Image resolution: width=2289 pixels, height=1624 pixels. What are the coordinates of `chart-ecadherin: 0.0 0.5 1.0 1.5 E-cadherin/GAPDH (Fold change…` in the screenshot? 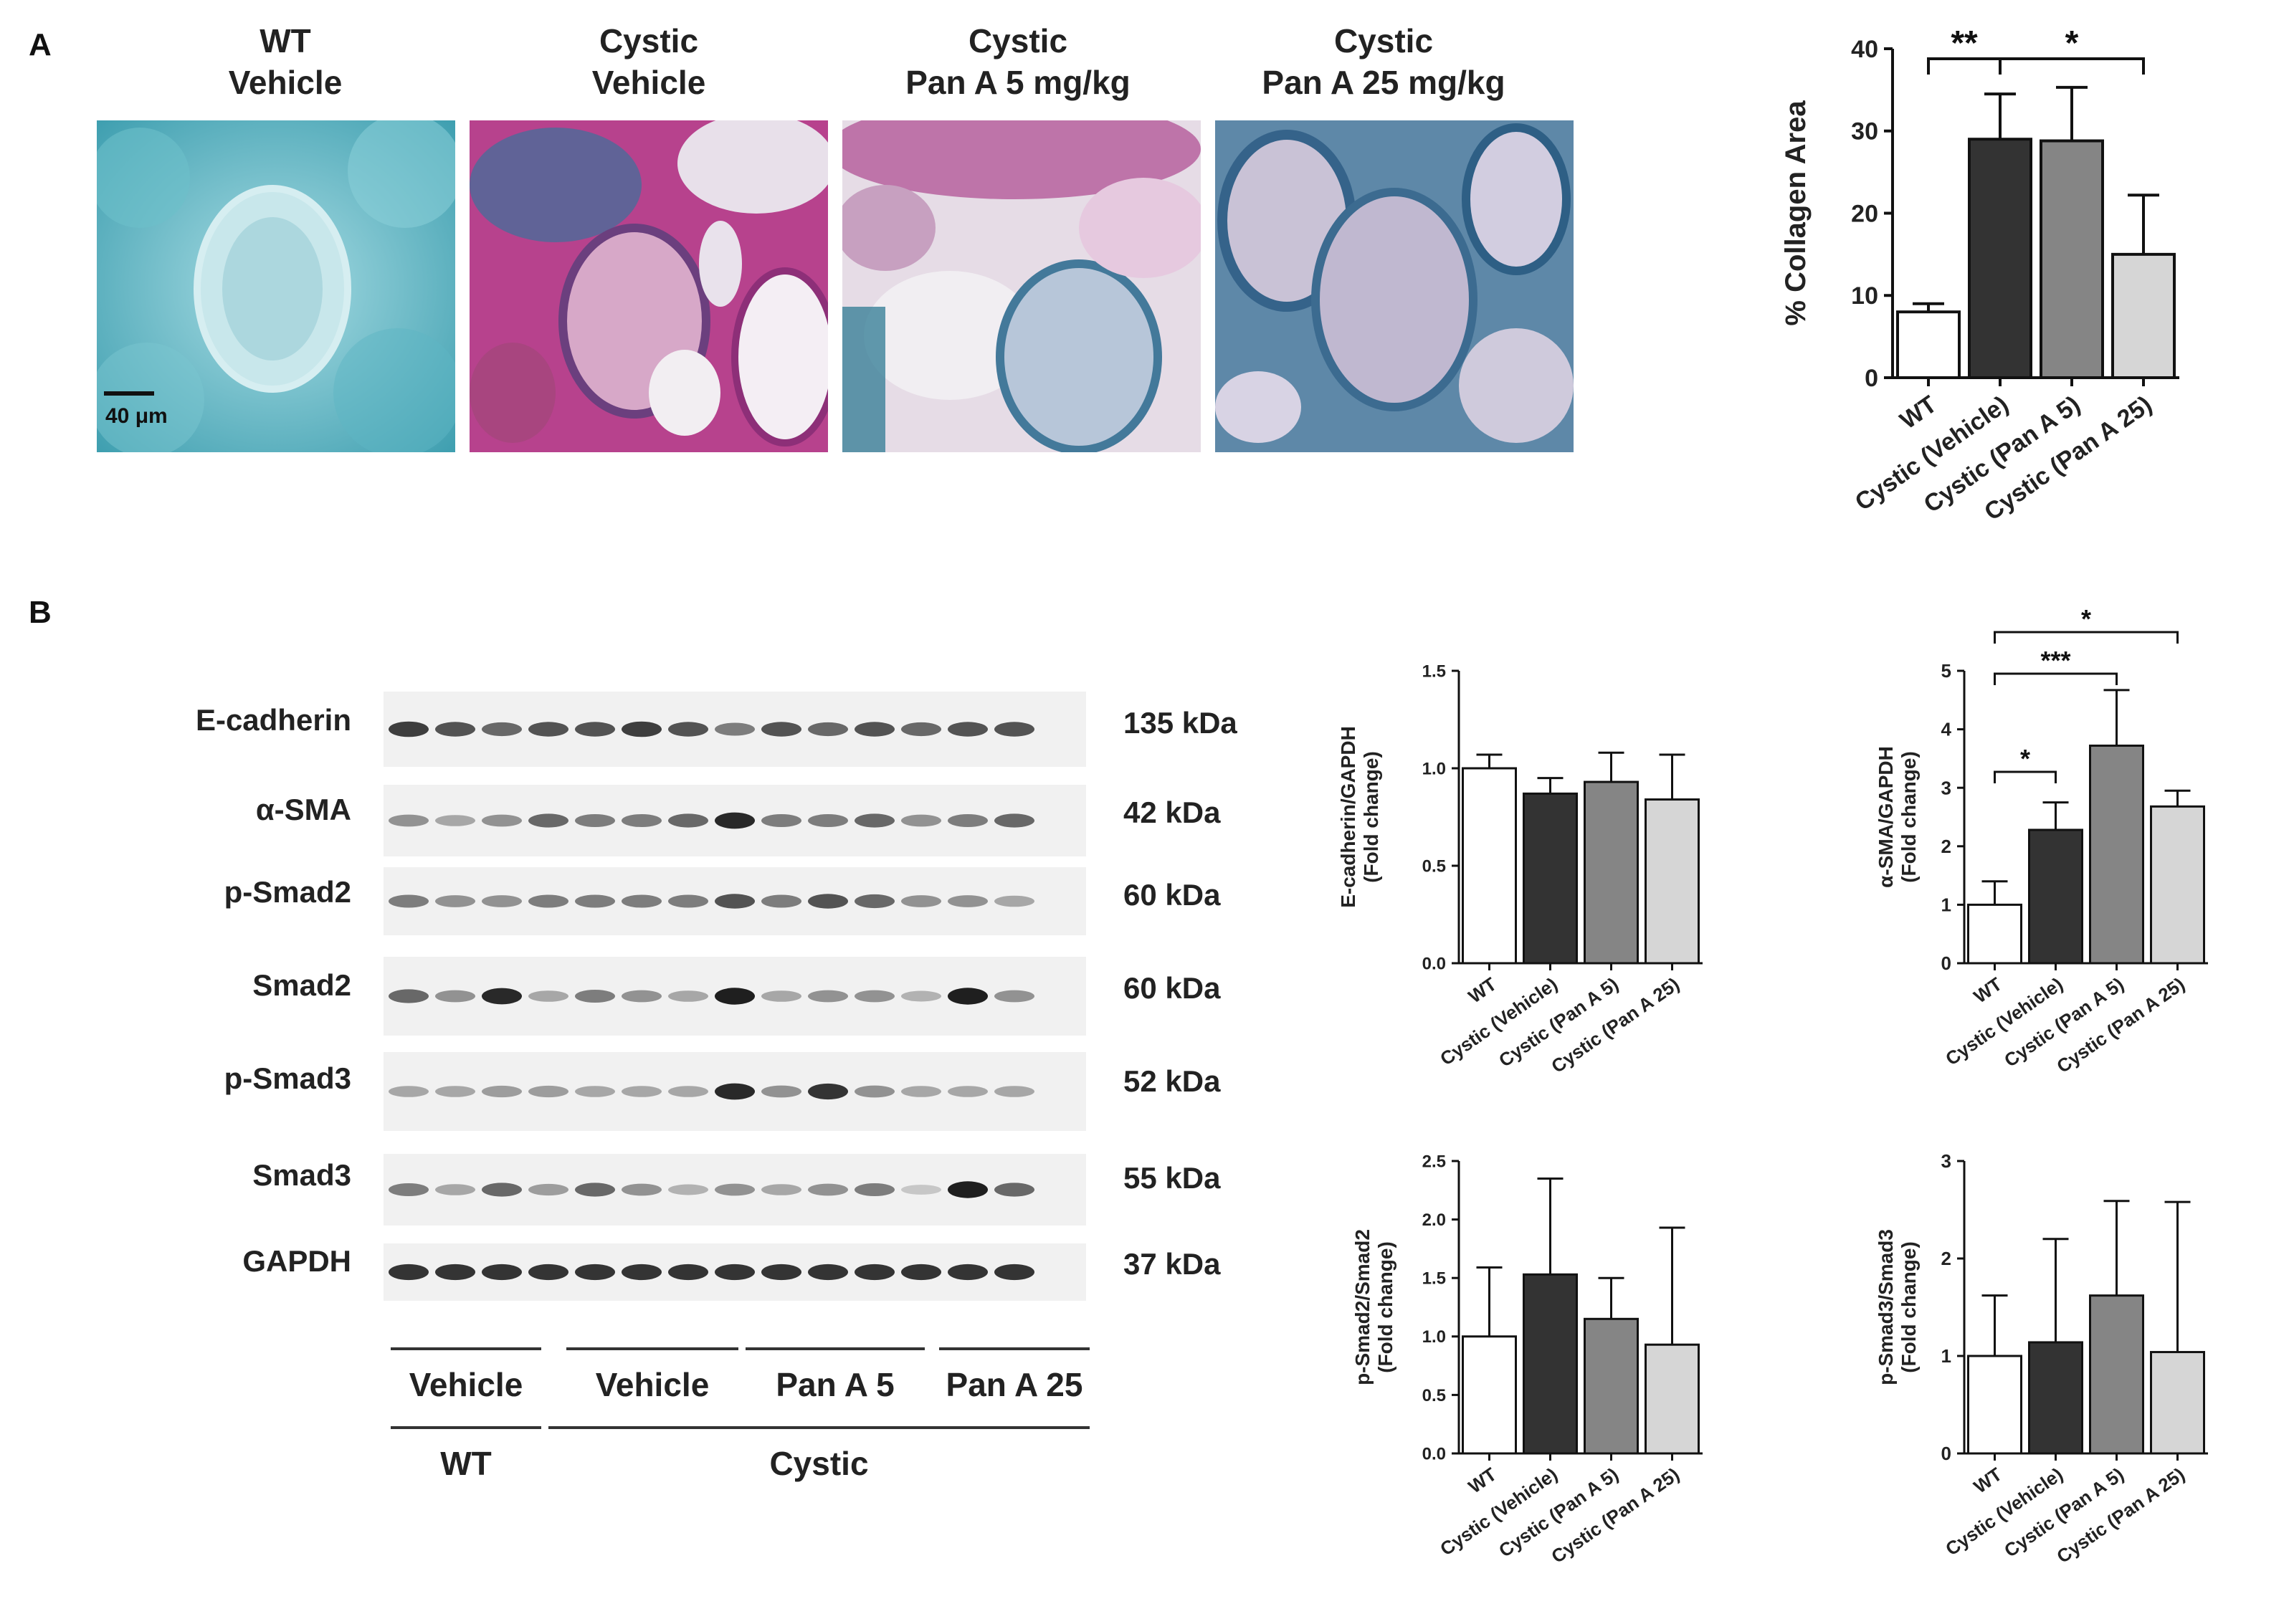 It's located at (1520, 869).